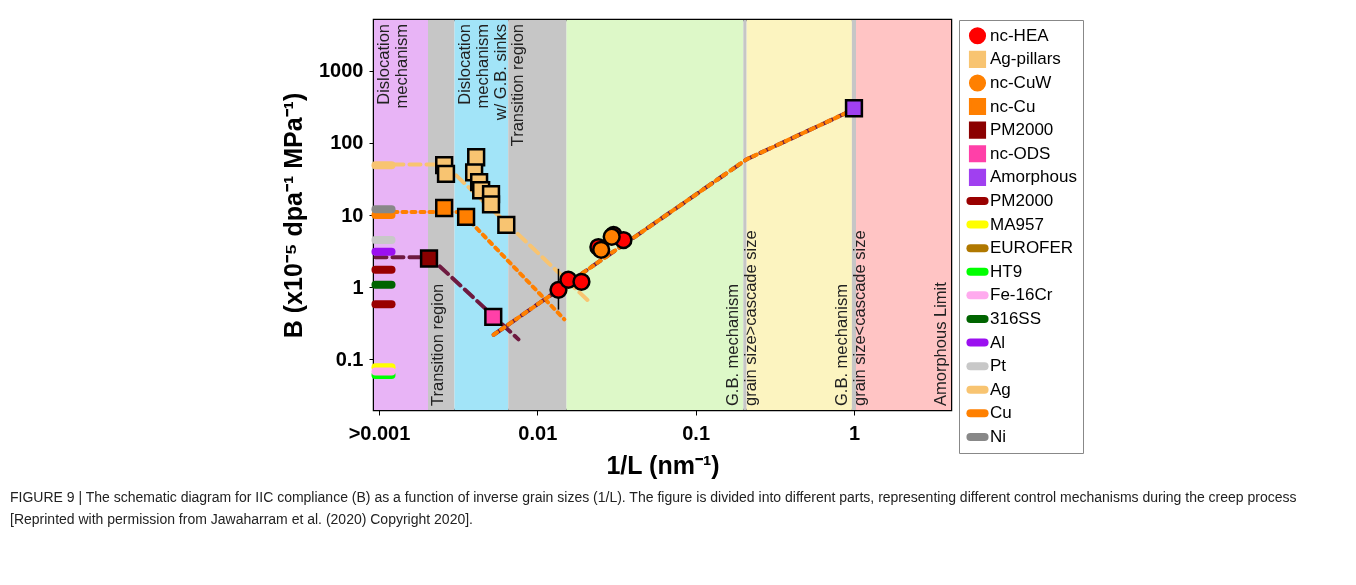 The image size is (1356, 585). What do you see at coordinates (696, 432) in the screenshot?
I see `x-tick-label: 0.1` at bounding box center [696, 432].